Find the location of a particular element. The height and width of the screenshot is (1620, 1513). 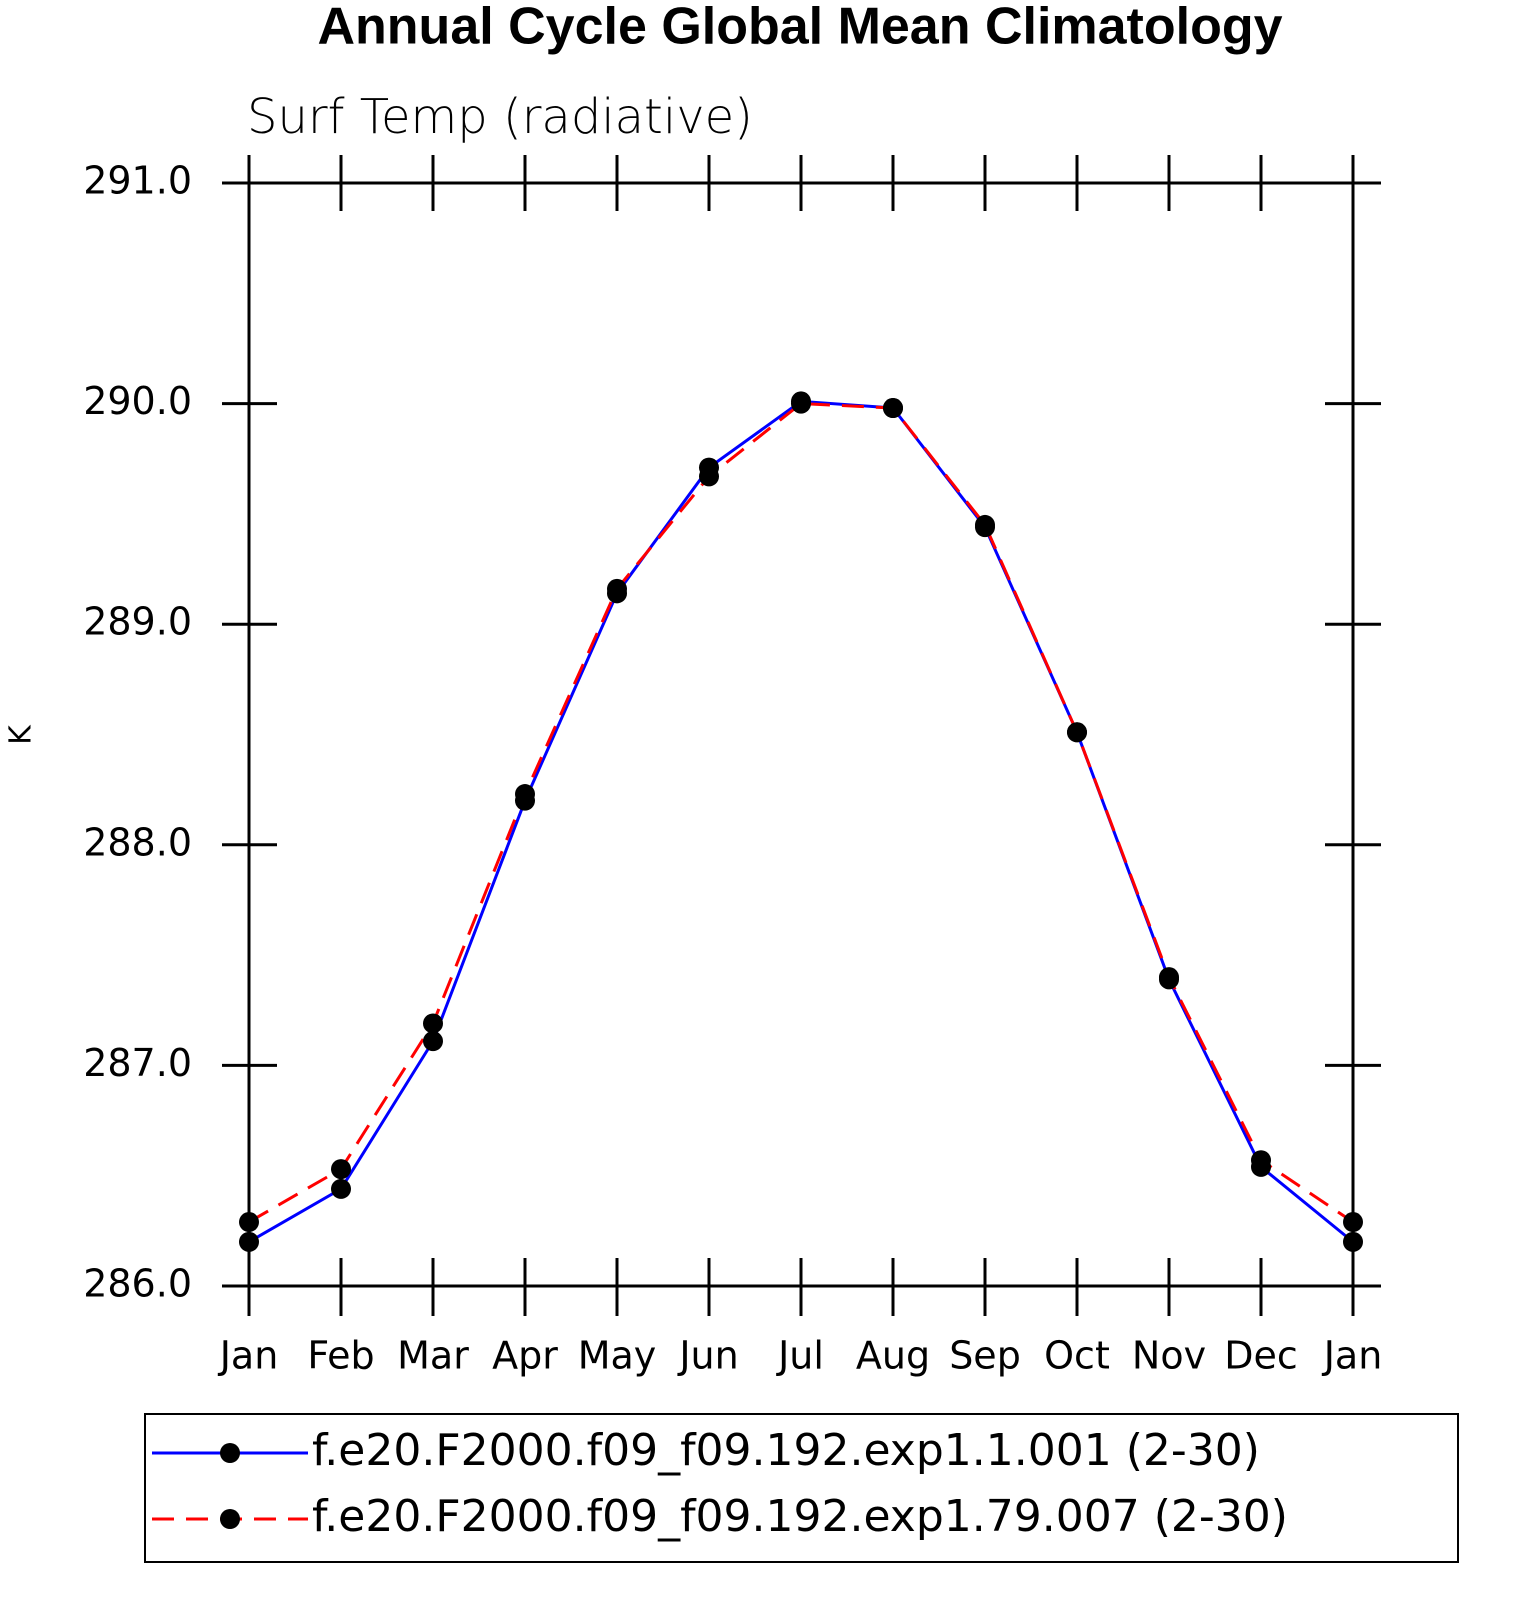

chart-title: Annual Cycle Global Mean Climatology is located at coordinates (799, 28).